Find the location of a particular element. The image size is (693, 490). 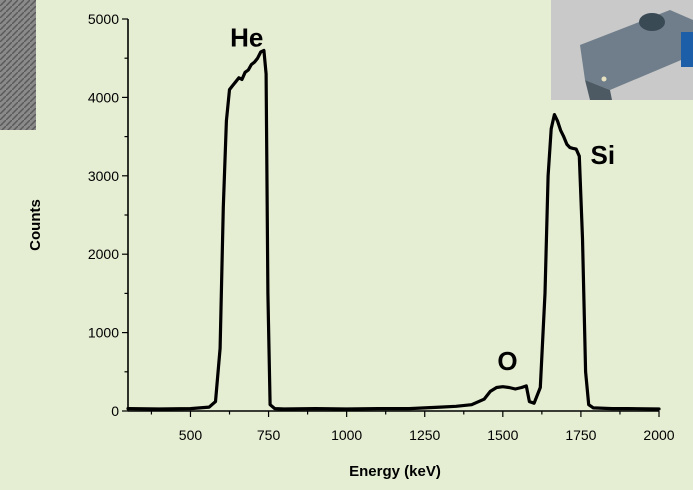

x-tick-label: 2000 is located at coordinates (658, 435).